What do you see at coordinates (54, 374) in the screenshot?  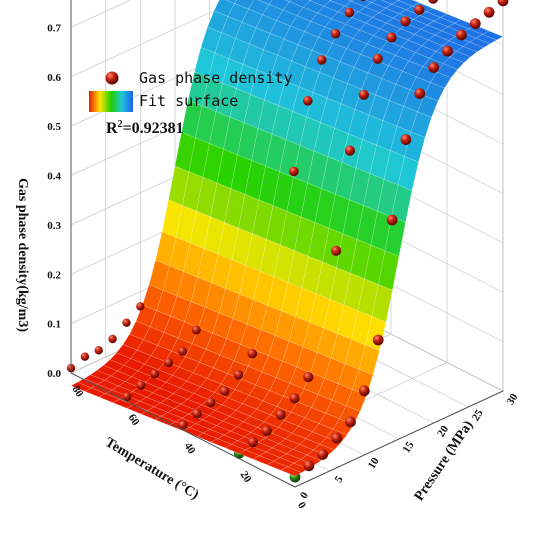 I see `z-tick-label: 0.0` at bounding box center [54, 374].